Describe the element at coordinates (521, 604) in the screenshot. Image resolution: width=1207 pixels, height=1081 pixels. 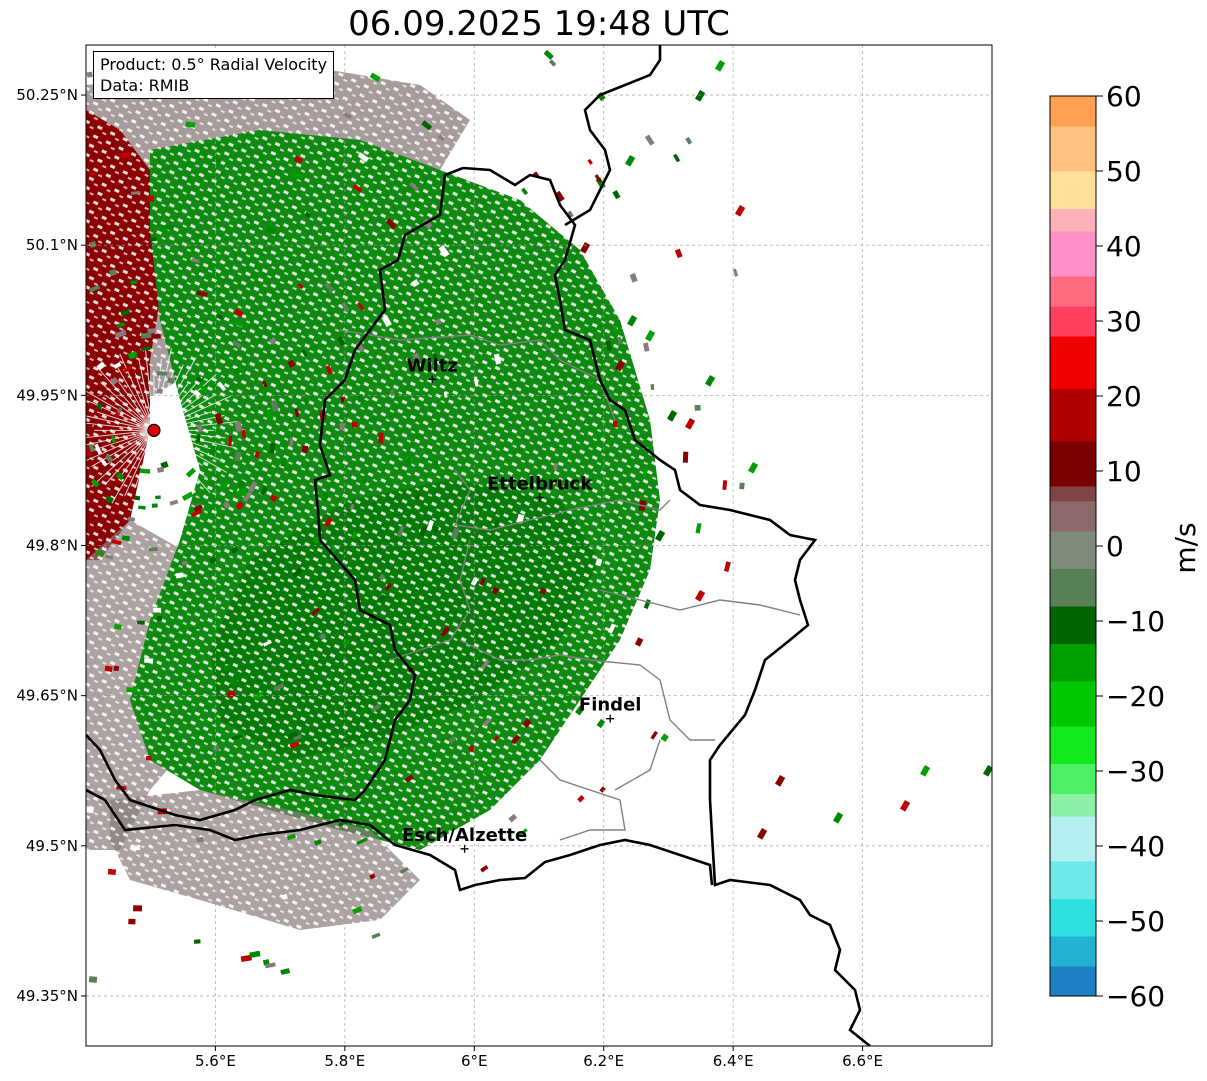
I see `city-layer: Wiltz Ettelbruck Findel Esch/Alzette` at that location.